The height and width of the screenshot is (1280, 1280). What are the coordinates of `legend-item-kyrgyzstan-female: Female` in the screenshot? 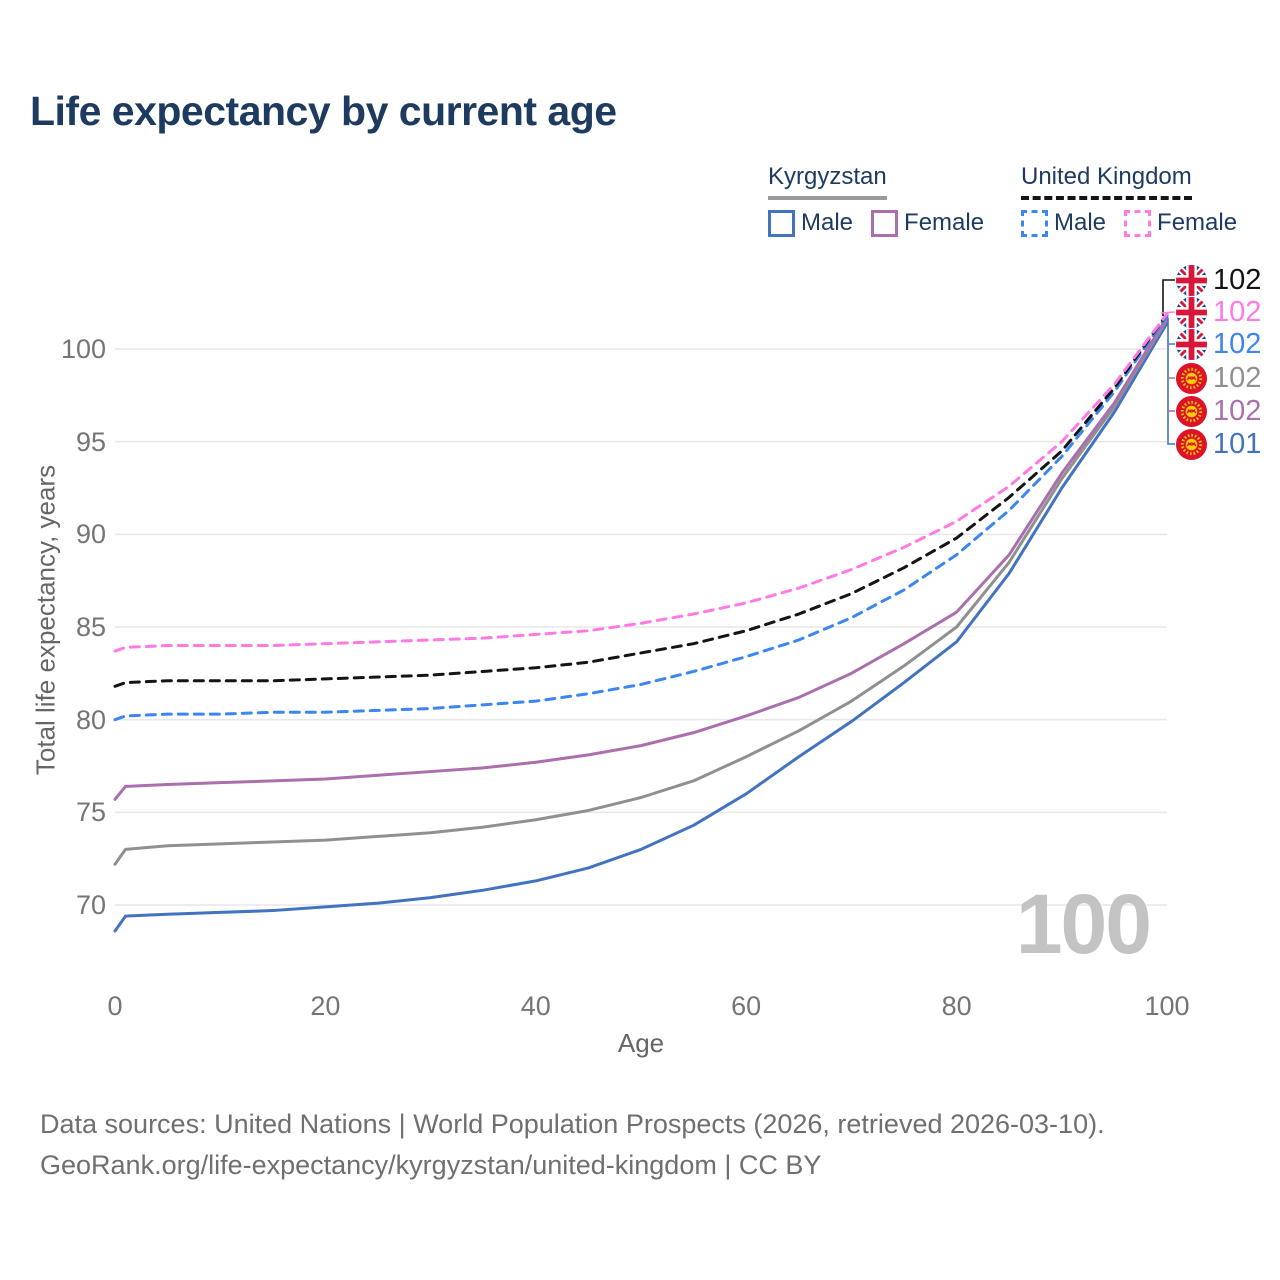 It's located at (927, 223).